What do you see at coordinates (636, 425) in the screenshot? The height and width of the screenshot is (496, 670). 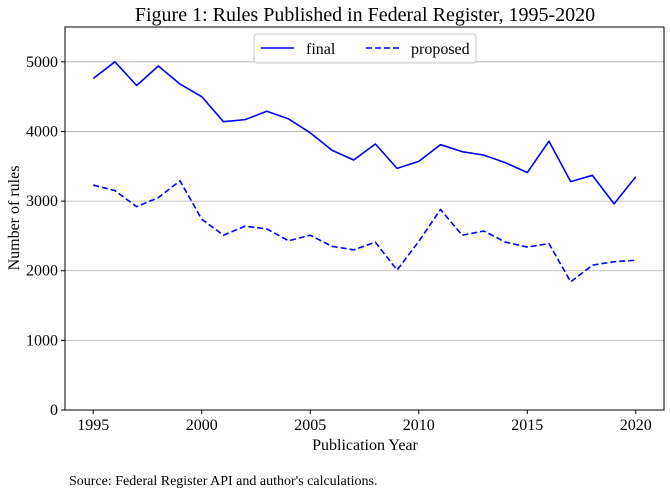 I see `x-tick-label: 2020` at bounding box center [636, 425].